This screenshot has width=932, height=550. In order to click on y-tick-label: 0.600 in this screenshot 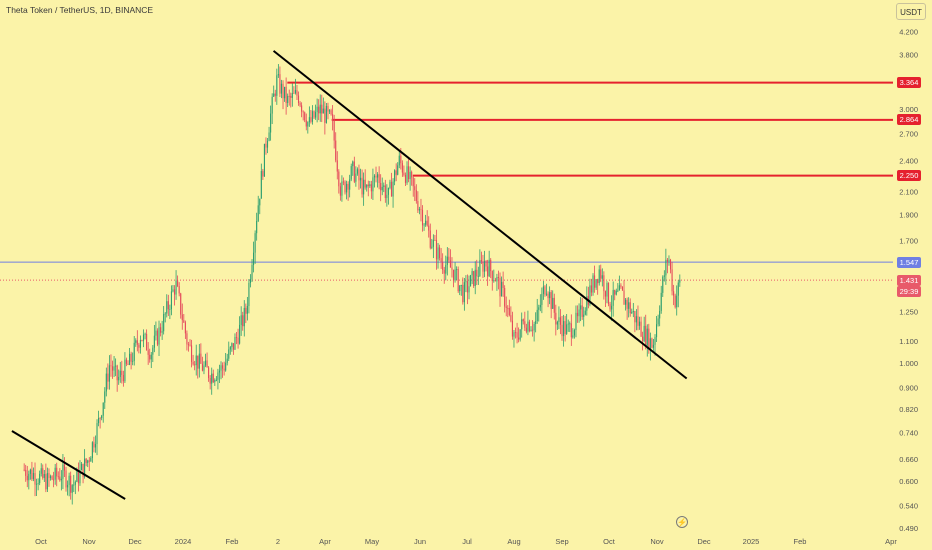, I will do `click(908, 481)`.